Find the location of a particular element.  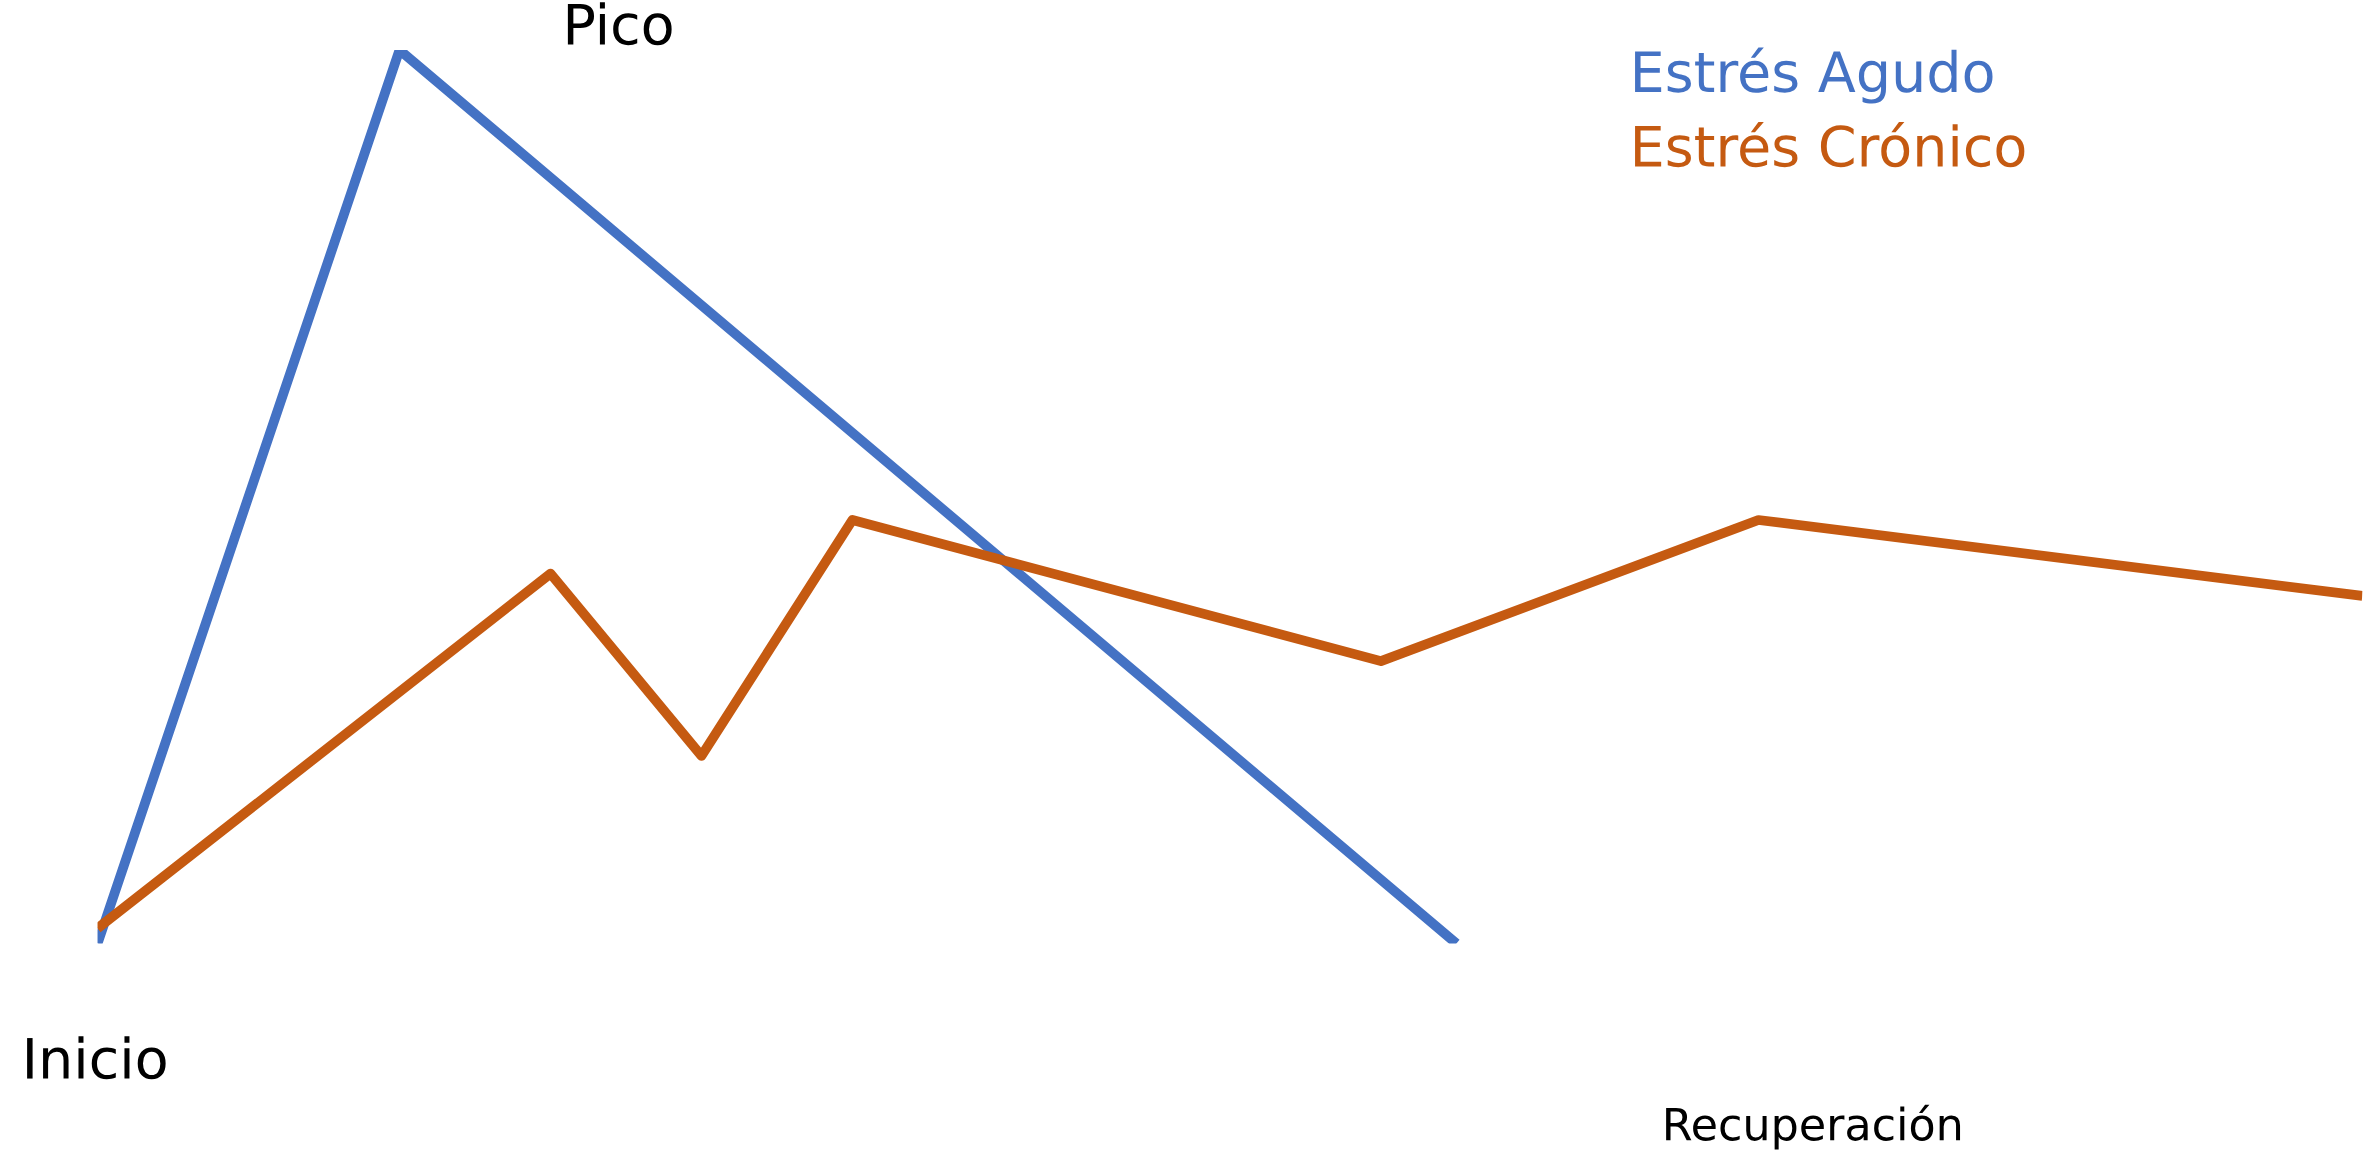

text: Pico is located at coordinates (619, 24).